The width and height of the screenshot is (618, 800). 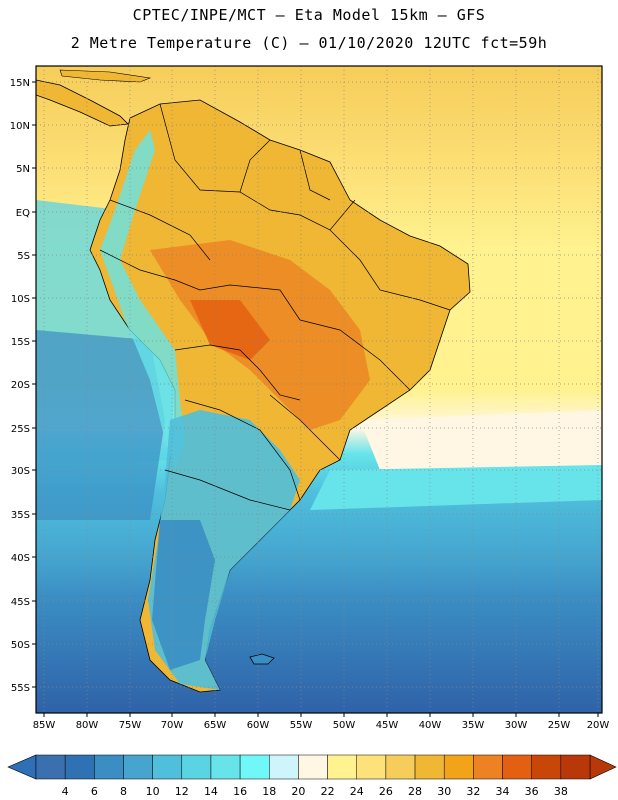 I want to click on lon-label: 60W, so click(x=258, y=725).